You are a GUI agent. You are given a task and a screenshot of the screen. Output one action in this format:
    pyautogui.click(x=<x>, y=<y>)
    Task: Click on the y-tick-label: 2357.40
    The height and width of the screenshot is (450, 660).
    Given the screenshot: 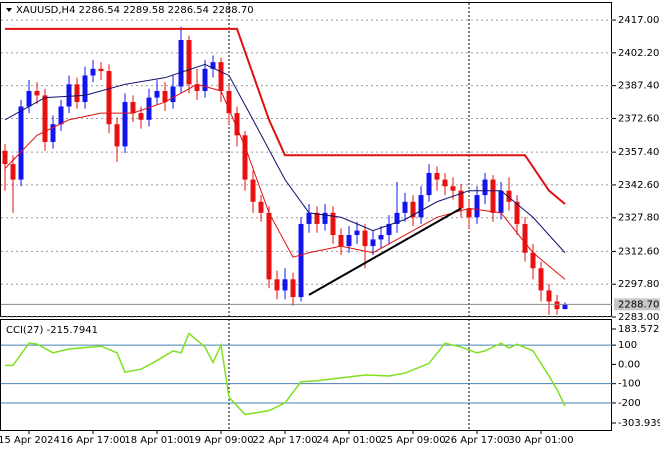 What is the action you would take?
    pyautogui.click(x=638, y=152)
    